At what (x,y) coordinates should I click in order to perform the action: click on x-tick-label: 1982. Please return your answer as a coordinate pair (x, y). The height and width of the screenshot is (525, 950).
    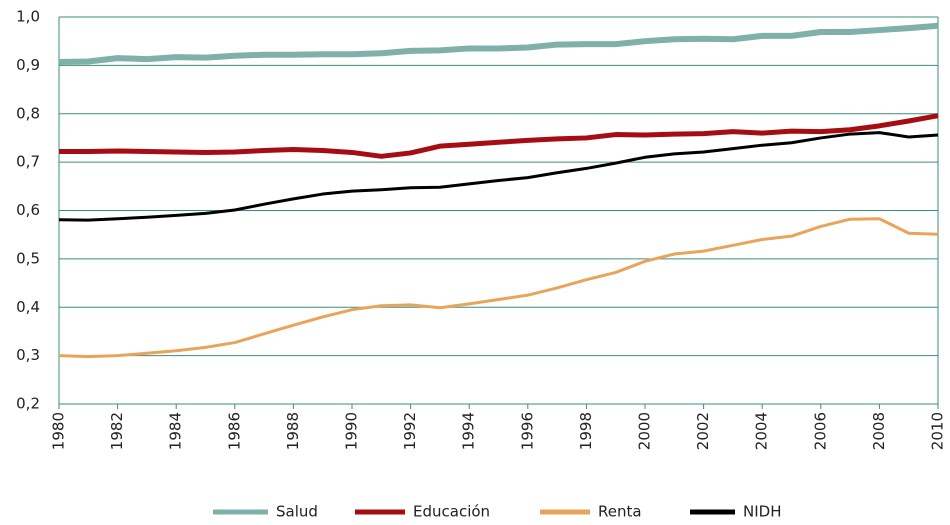
    Looking at the image, I should click on (117, 431).